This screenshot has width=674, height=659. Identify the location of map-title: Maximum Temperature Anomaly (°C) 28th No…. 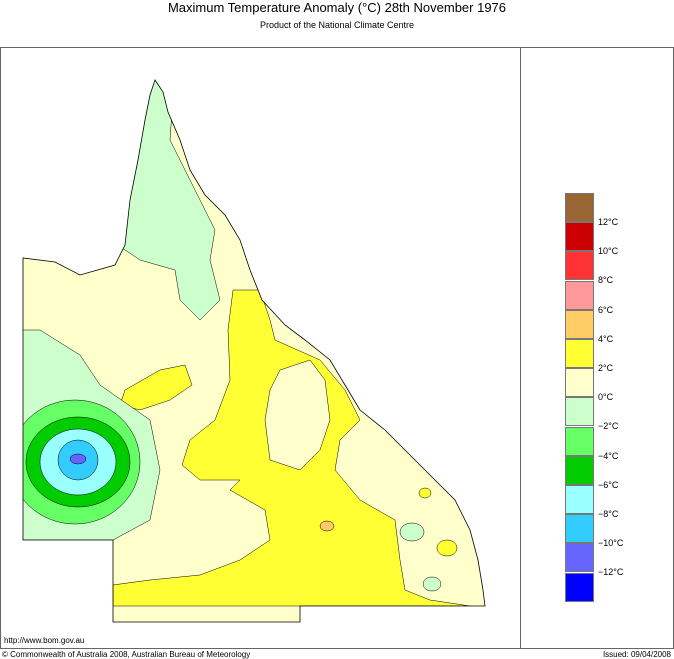
(337, 7).